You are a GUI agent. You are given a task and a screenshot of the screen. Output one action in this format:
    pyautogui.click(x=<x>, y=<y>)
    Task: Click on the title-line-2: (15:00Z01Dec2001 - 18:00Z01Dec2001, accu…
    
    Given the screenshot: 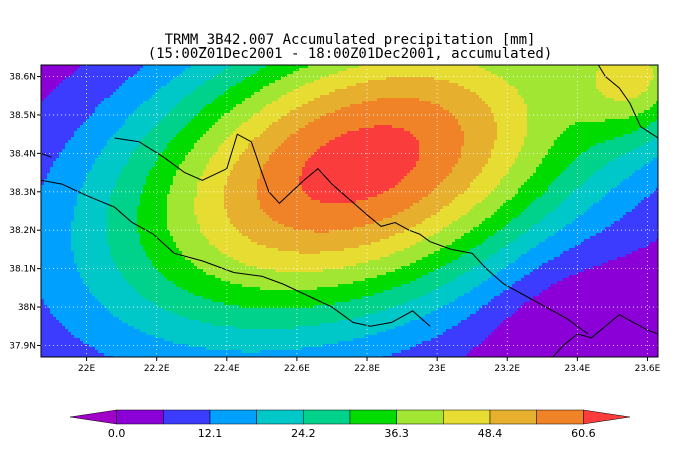 What is the action you would take?
    pyautogui.click(x=350, y=54)
    